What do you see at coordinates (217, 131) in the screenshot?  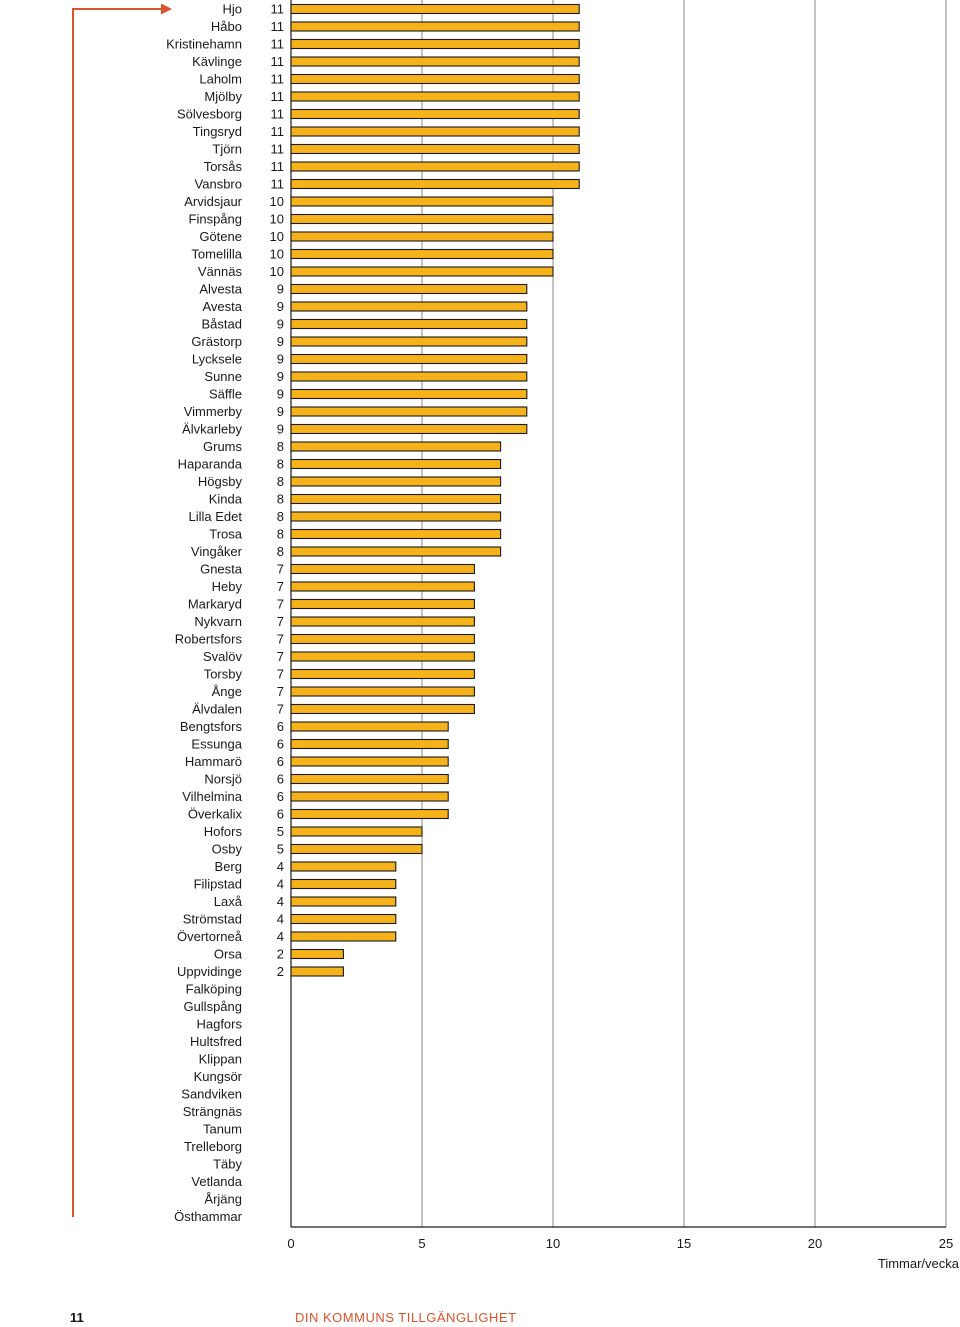 I see `category-label: Tingsryd` at bounding box center [217, 131].